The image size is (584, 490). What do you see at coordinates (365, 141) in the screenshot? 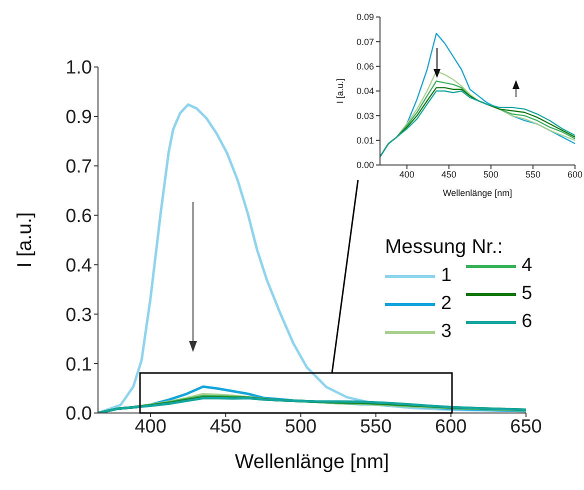
I see `y-tick-label: 0.01` at bounding box center [365, 141].